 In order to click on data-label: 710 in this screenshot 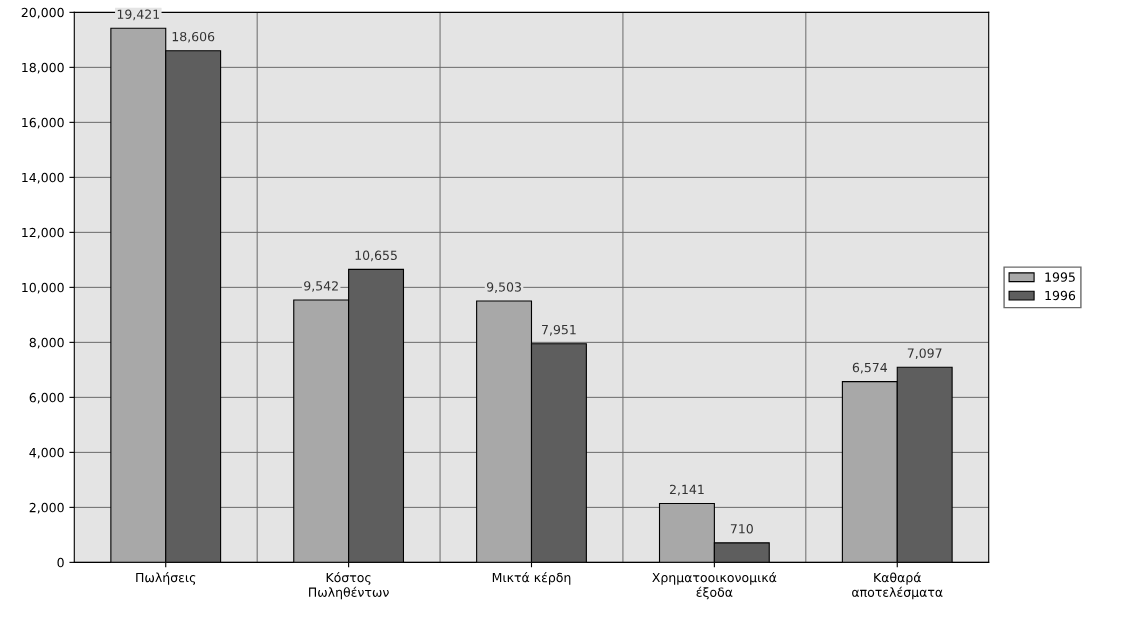, I will do `click(741, 529)`.